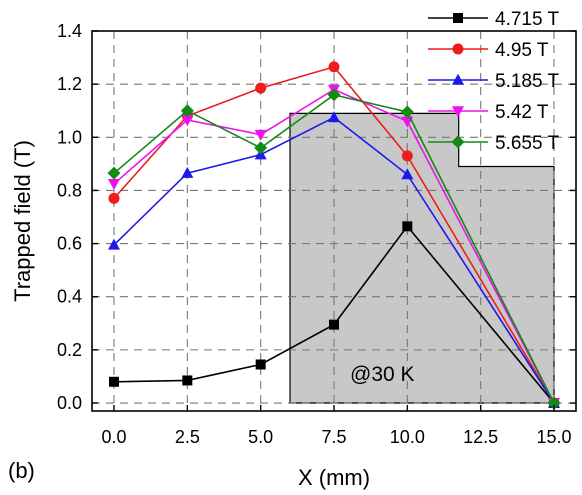 The width and height of the screenshot is (582, 495). Describe the element at coordinates (22, 221) in the screenshot. I see `y-axis-label: Trapped field (T)` at that location.